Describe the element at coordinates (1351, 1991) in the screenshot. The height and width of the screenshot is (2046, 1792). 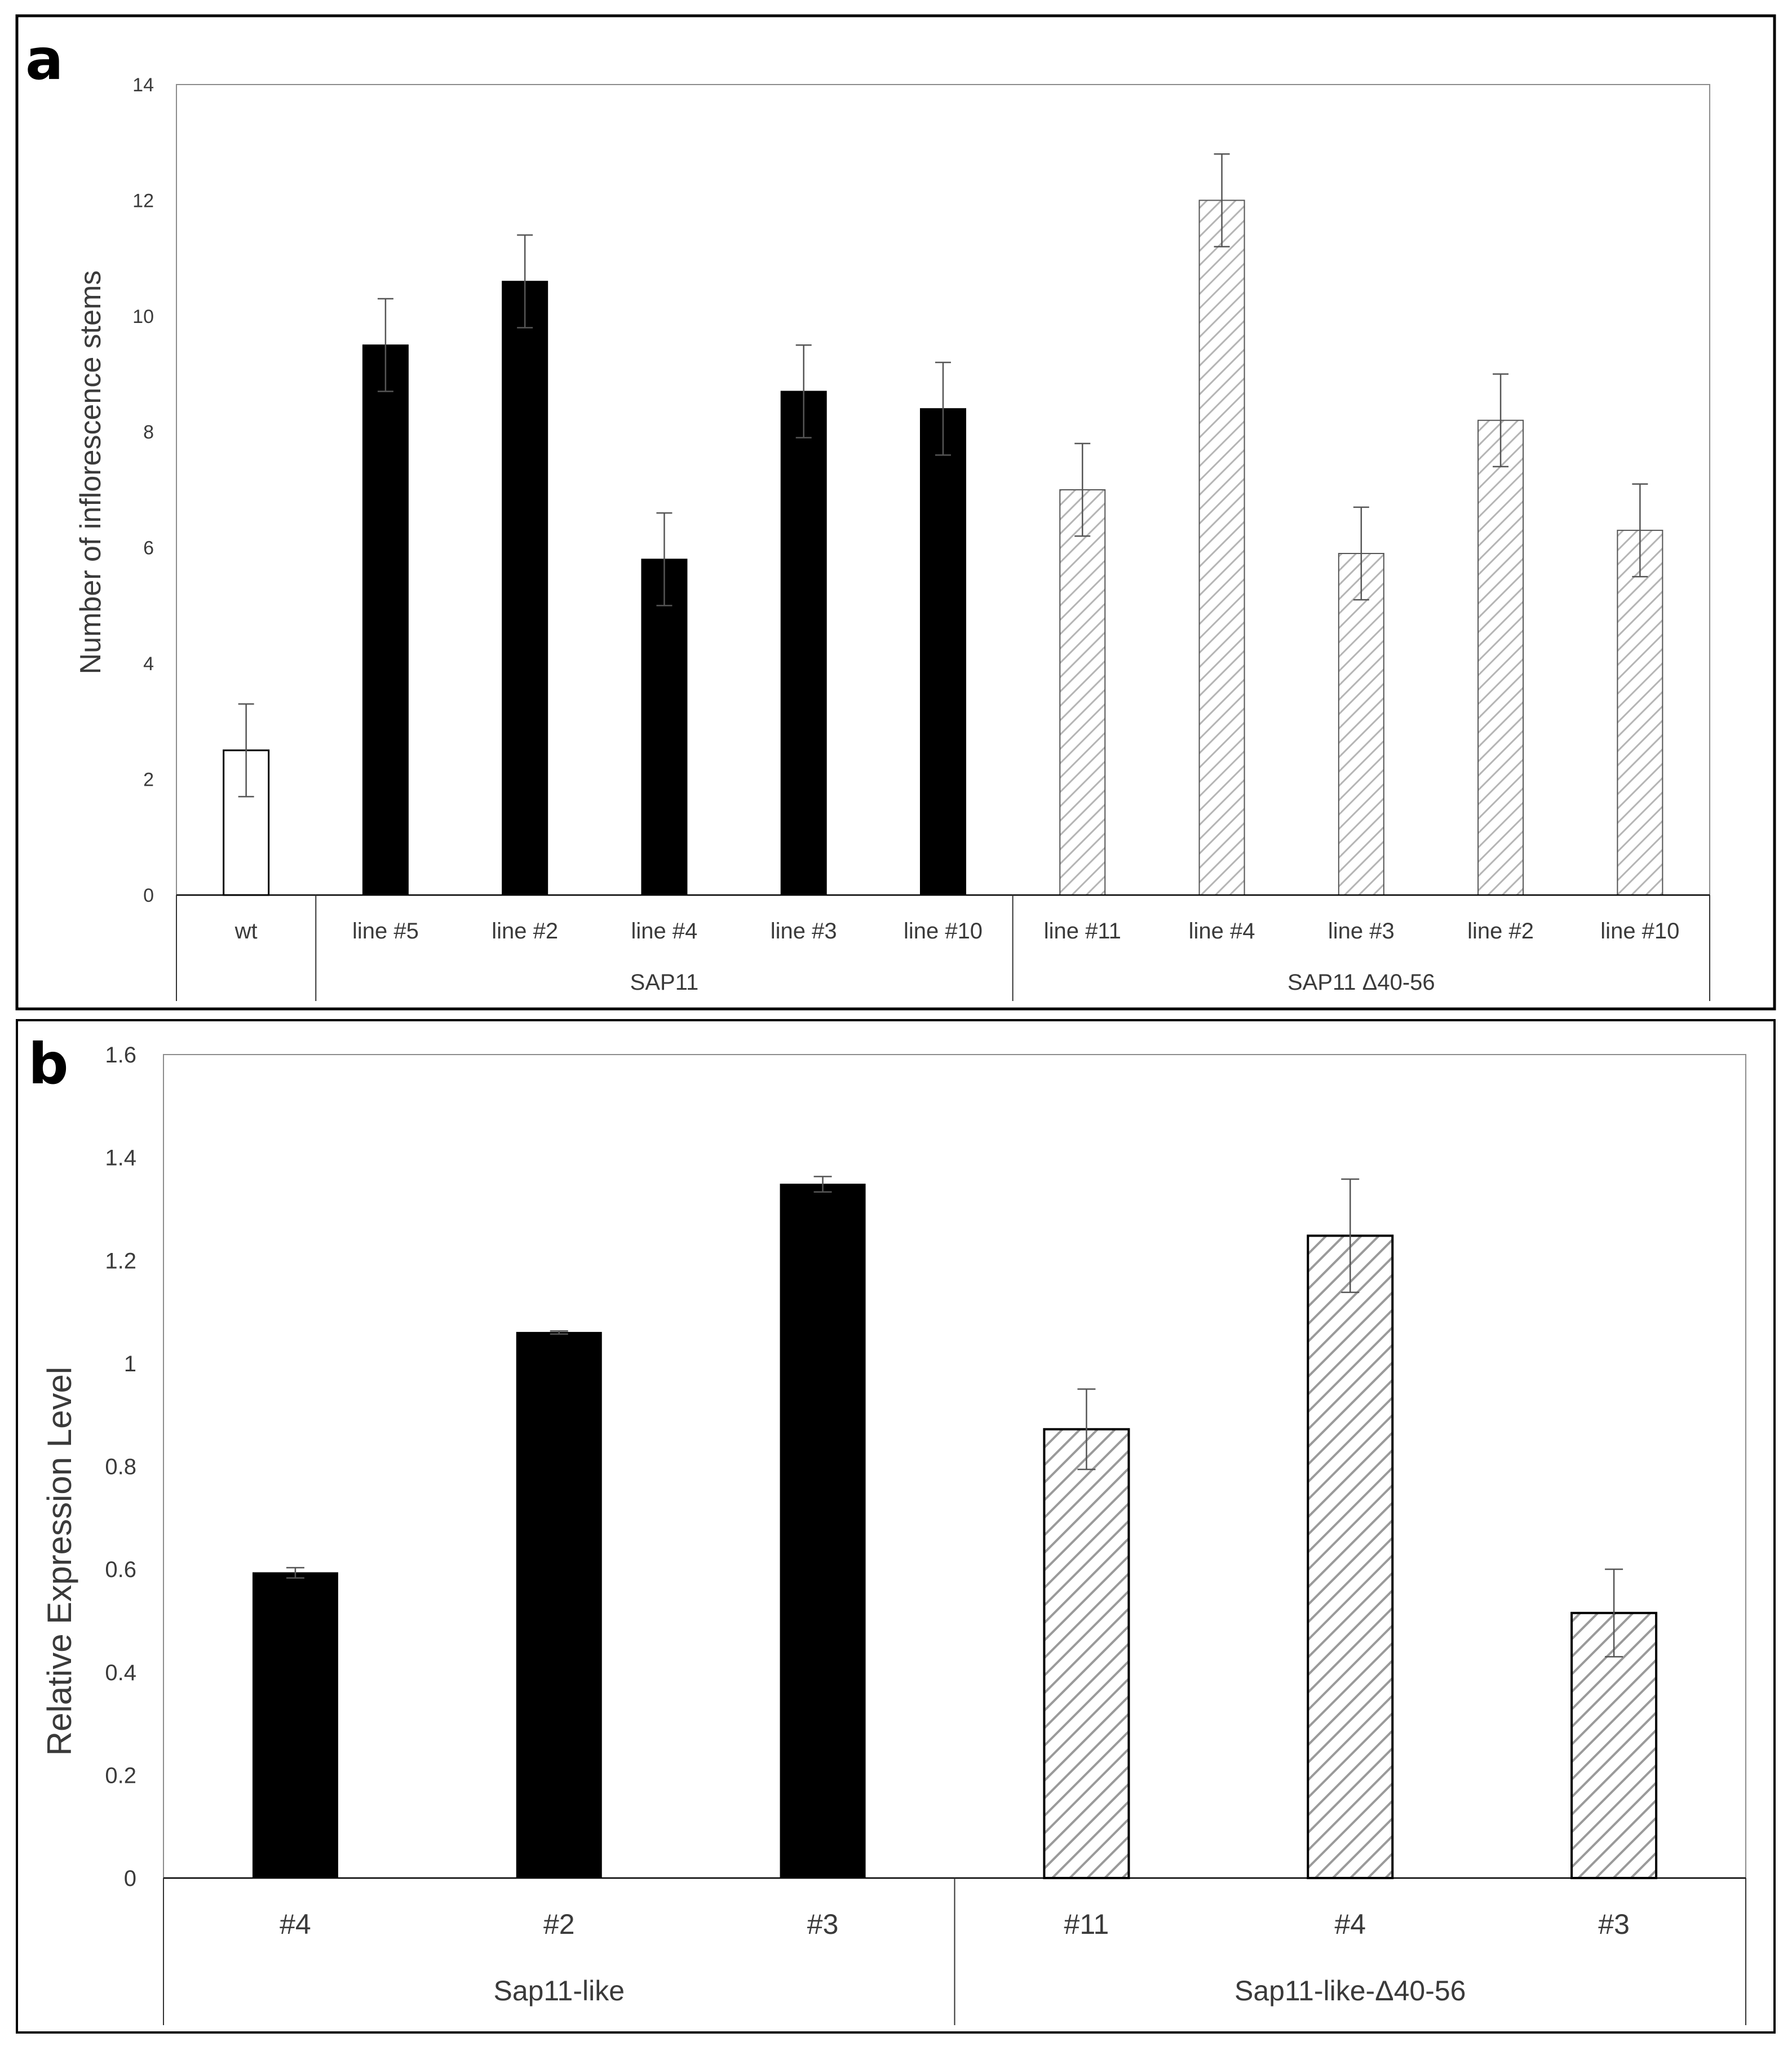
I see `group-label: Sap11-like-Δ40-56` at that location.